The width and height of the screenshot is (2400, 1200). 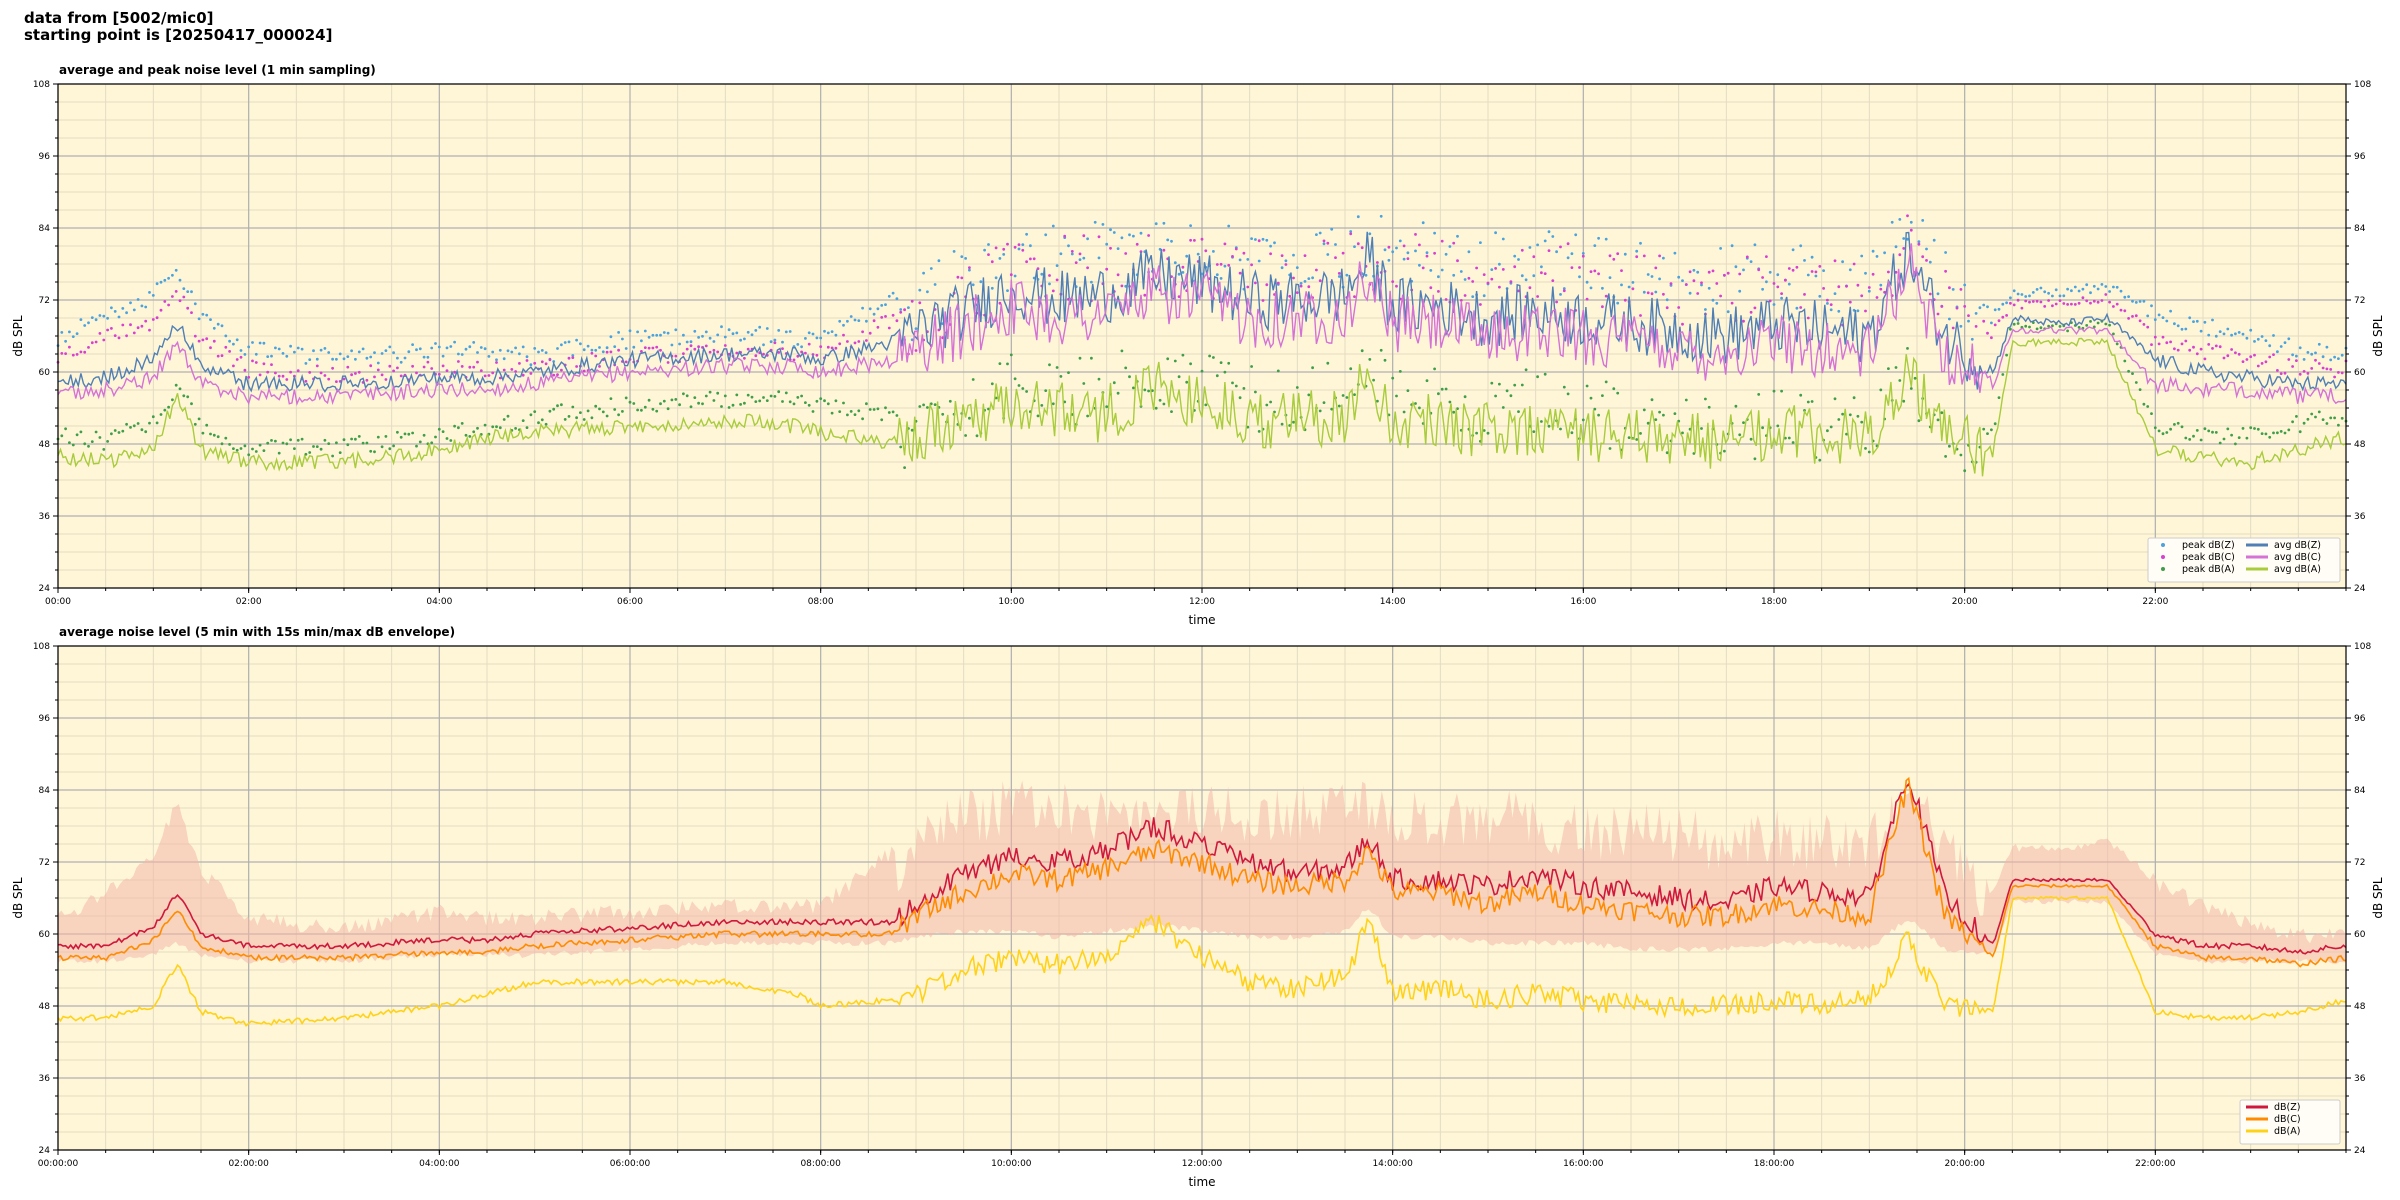 I want to click on legend-label: peak dB(C), so click(x=2208, y=557).